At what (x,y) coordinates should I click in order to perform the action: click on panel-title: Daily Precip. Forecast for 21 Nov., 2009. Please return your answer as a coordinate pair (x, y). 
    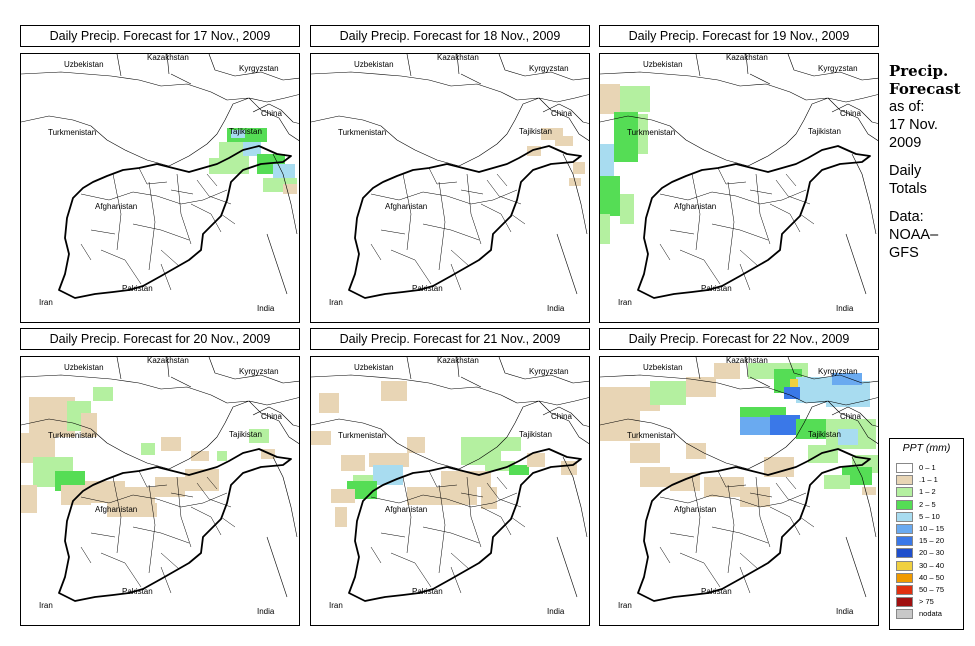
    Looking at the image, I should click on (450, 339).